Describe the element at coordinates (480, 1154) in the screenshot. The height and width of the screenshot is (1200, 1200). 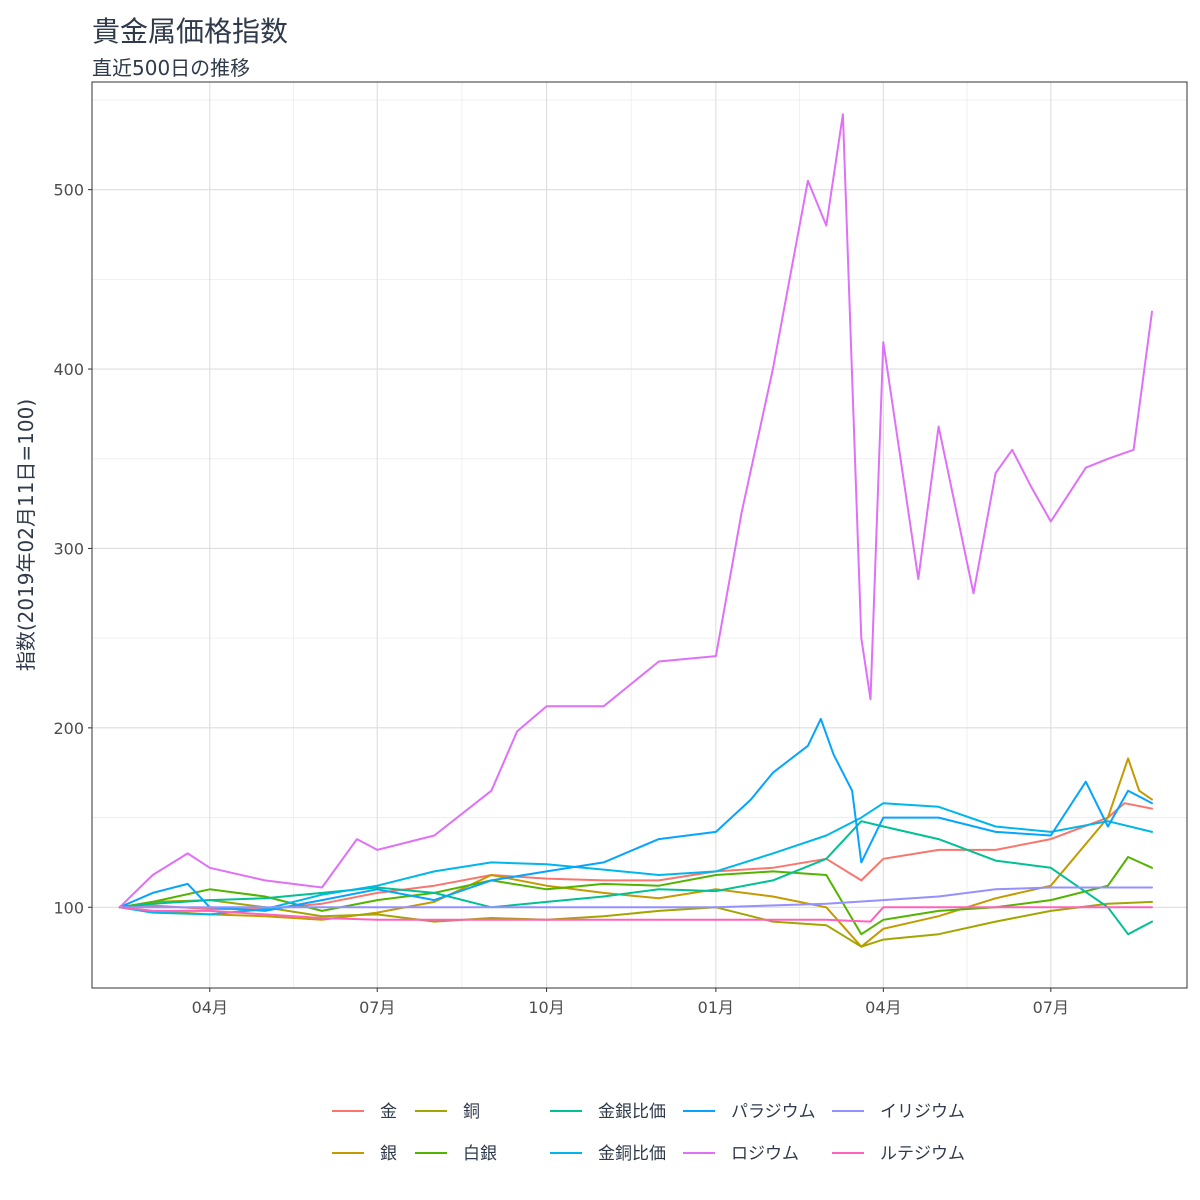
I see `legend-label-4: 白銀` at that location.